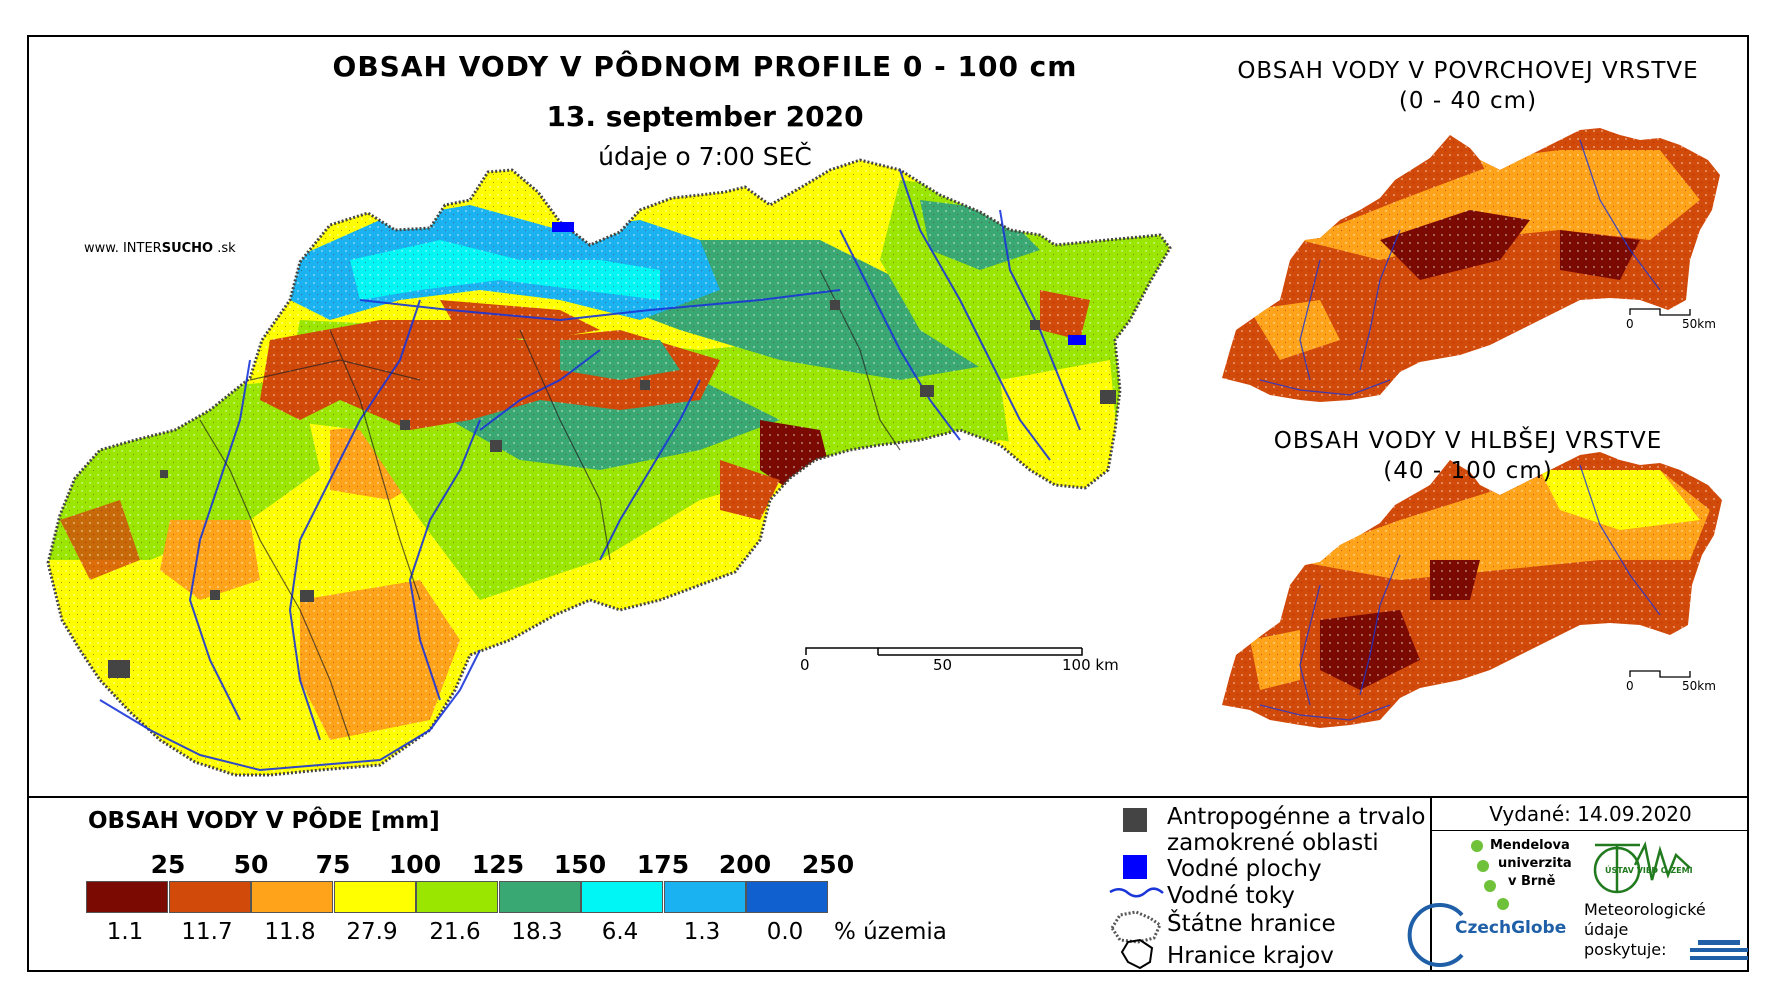 The width and height of the screenshot is (1772, 1003). What do you see at coordinates (805, 665) in the screenshot?
I see `main-scale-label-0: 0` at bounding box center [805, 665].